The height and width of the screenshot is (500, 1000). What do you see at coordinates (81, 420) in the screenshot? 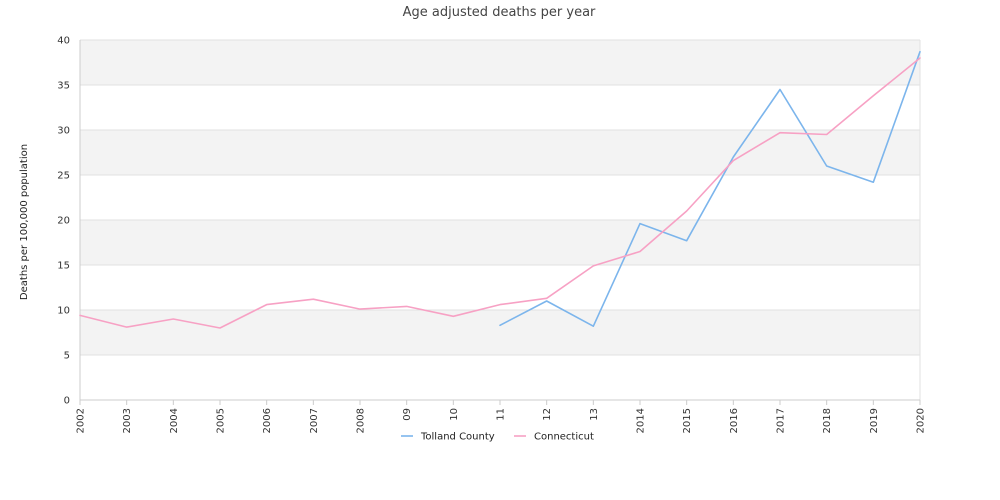
I see `x-tick-label: 2002` at bounding box center [81, 420].